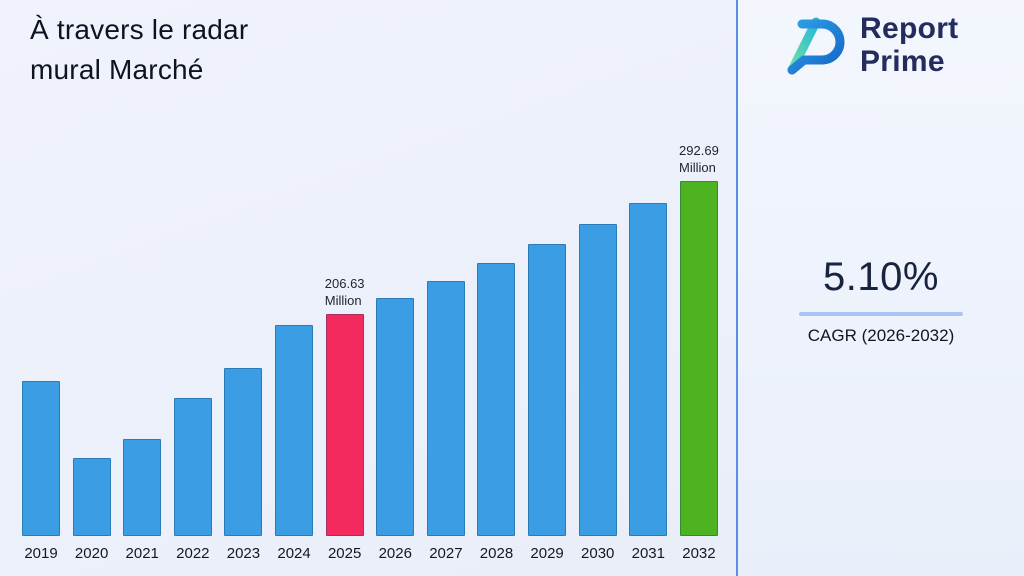  I want to click on bar-column-2026: 2026, so click(395, 430).